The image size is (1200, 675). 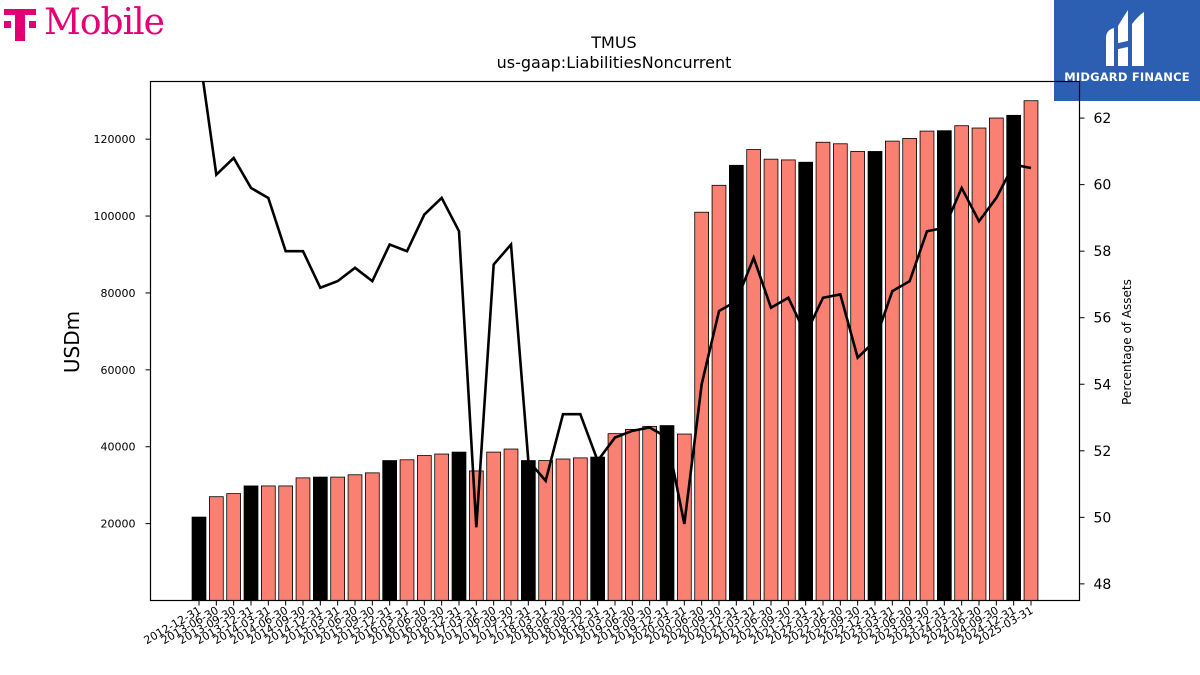 I want to click on y-tick-label: 20000, so click(x=118, y=524).